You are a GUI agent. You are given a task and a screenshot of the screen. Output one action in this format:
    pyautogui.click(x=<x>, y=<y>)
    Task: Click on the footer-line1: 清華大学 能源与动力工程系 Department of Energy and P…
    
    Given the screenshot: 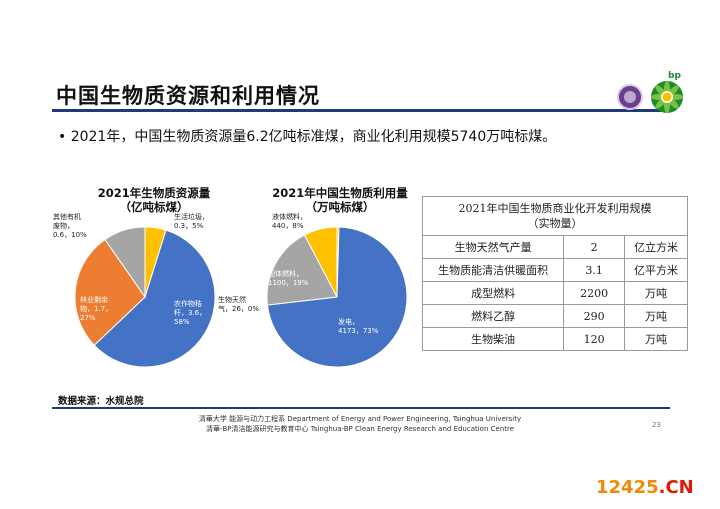 What is the action you would take?
    pyautogui.click(x=360, y=419)
    